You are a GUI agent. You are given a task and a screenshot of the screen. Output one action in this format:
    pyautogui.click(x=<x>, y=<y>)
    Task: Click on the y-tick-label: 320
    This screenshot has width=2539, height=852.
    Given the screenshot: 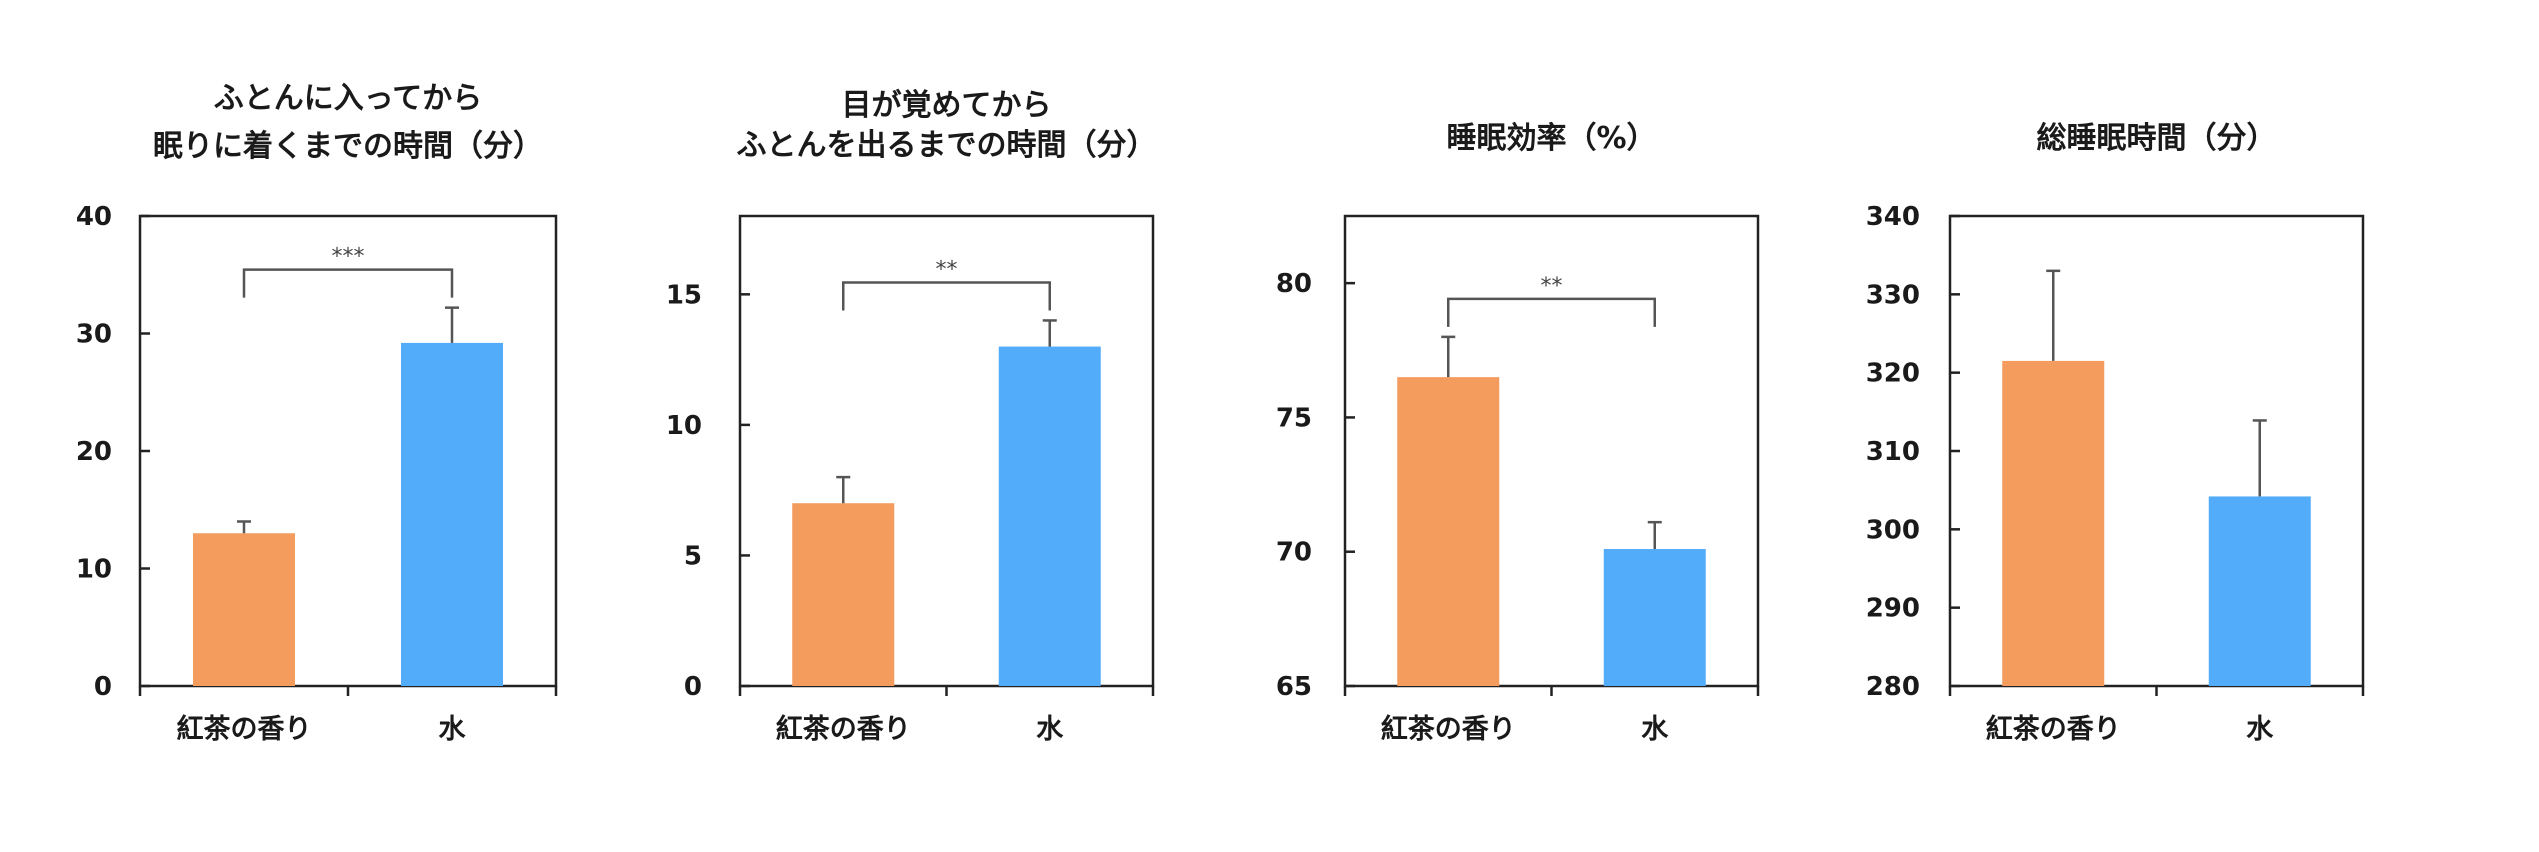 What is the action you would take?
    pyautogui.click(x=1893, y=374)
    